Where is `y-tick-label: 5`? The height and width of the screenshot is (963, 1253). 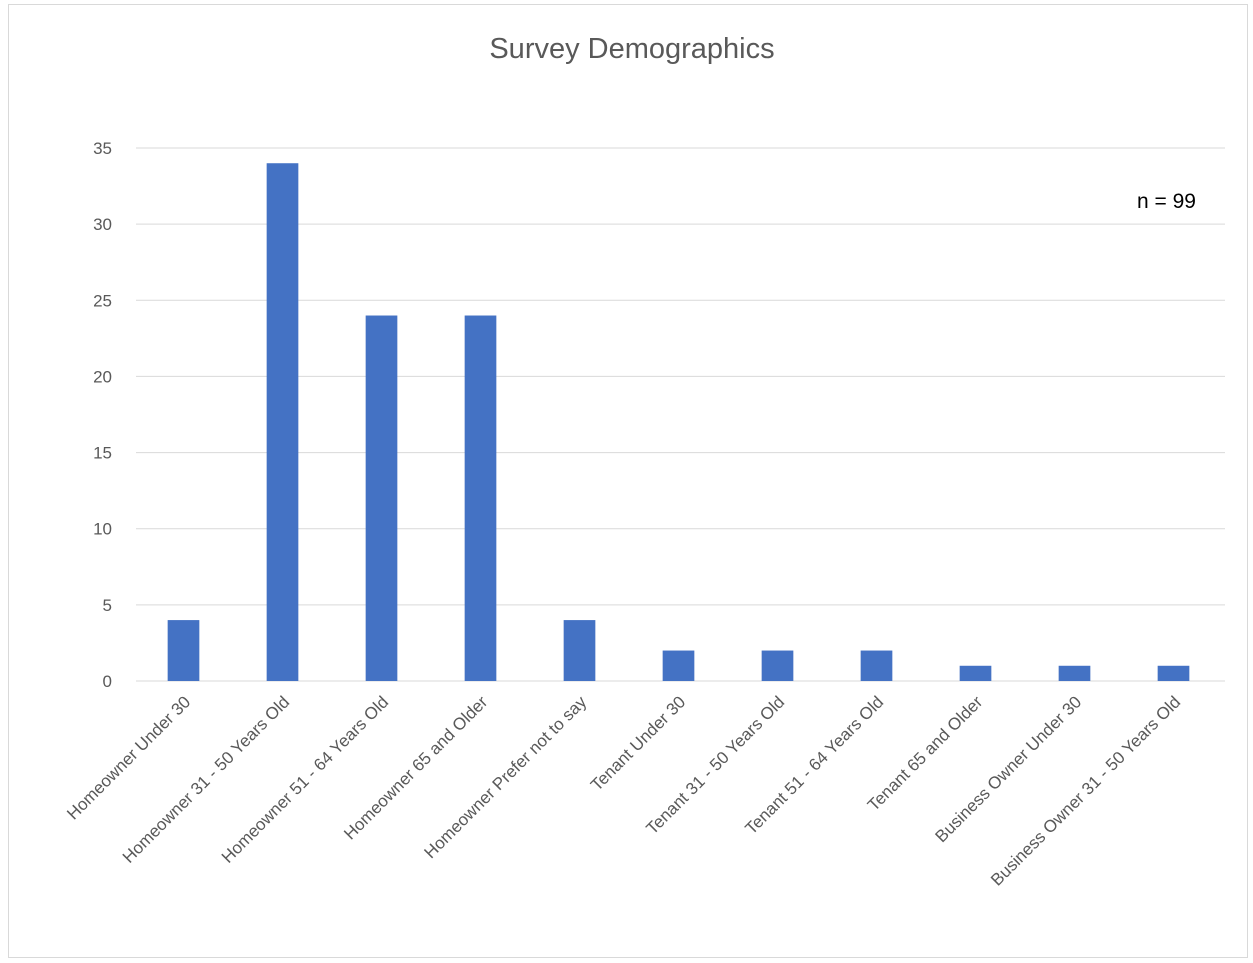 y-tick-label: 5 is located at coordinates (107, 605).